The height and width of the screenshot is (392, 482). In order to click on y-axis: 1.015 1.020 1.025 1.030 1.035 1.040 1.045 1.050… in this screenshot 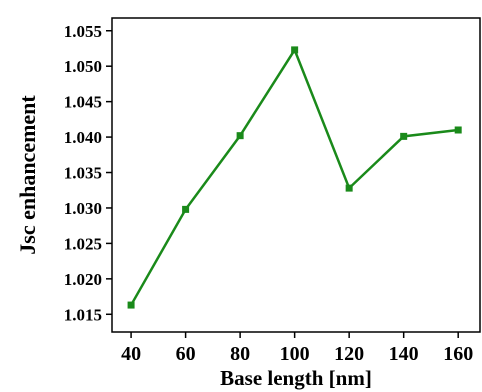, I will do `click(88, 173)`.